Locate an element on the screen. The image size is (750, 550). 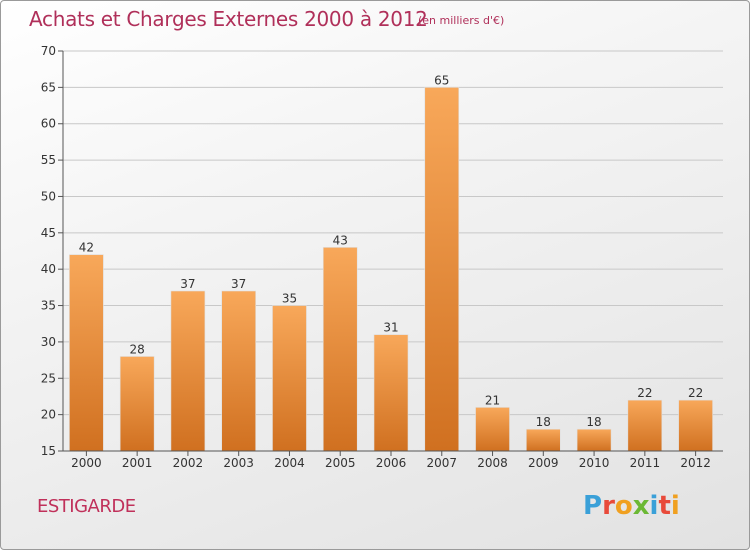
x-tick-label: 2001 is located at coordinates (137, 463).